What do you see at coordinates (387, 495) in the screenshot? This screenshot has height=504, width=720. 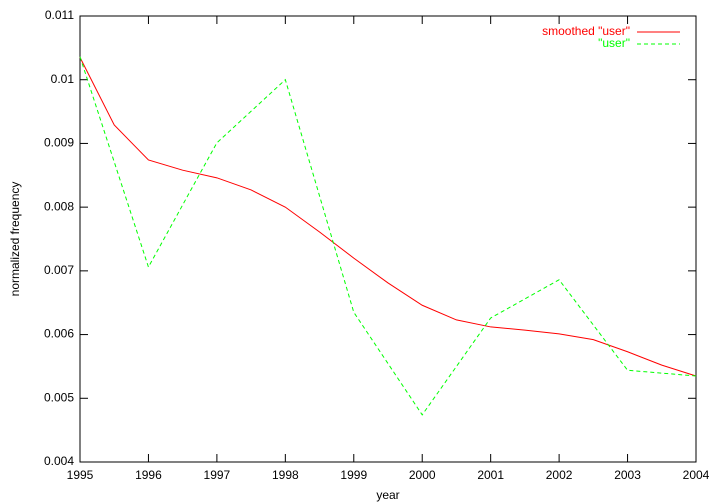 I see `x-axis-label: year` at bounding box center [387, 495].